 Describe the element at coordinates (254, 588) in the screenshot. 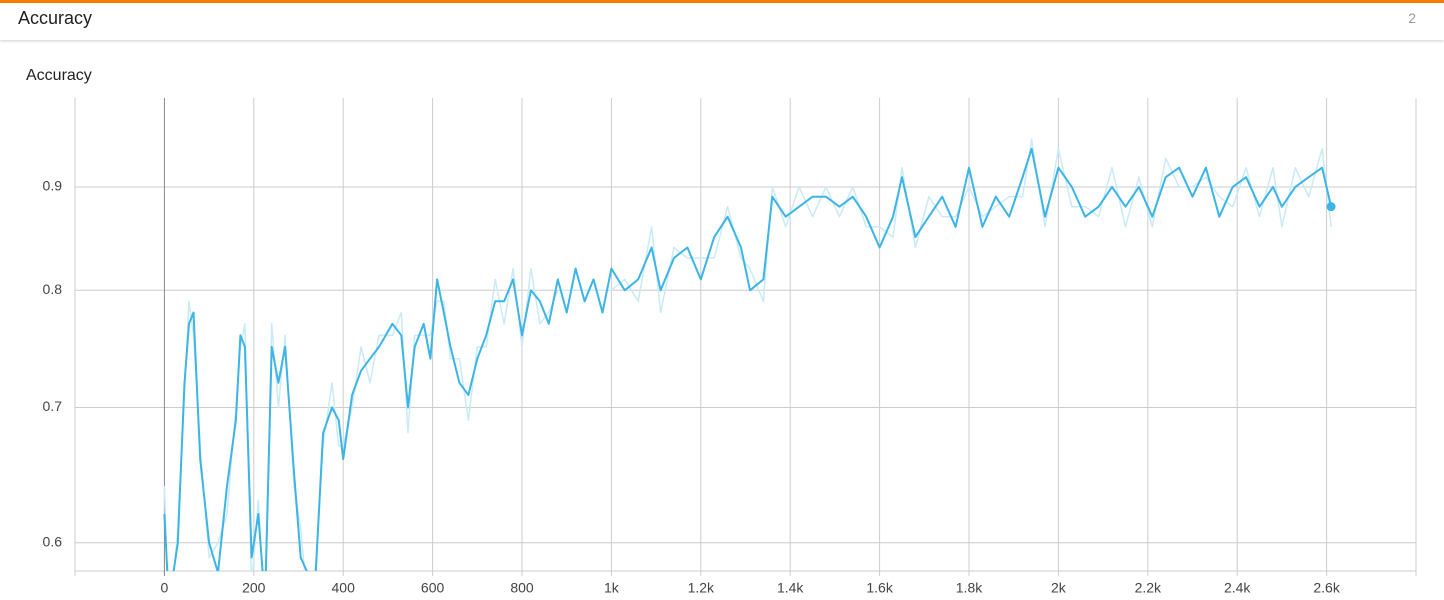

I see `x-tick-label: 200` at that location.